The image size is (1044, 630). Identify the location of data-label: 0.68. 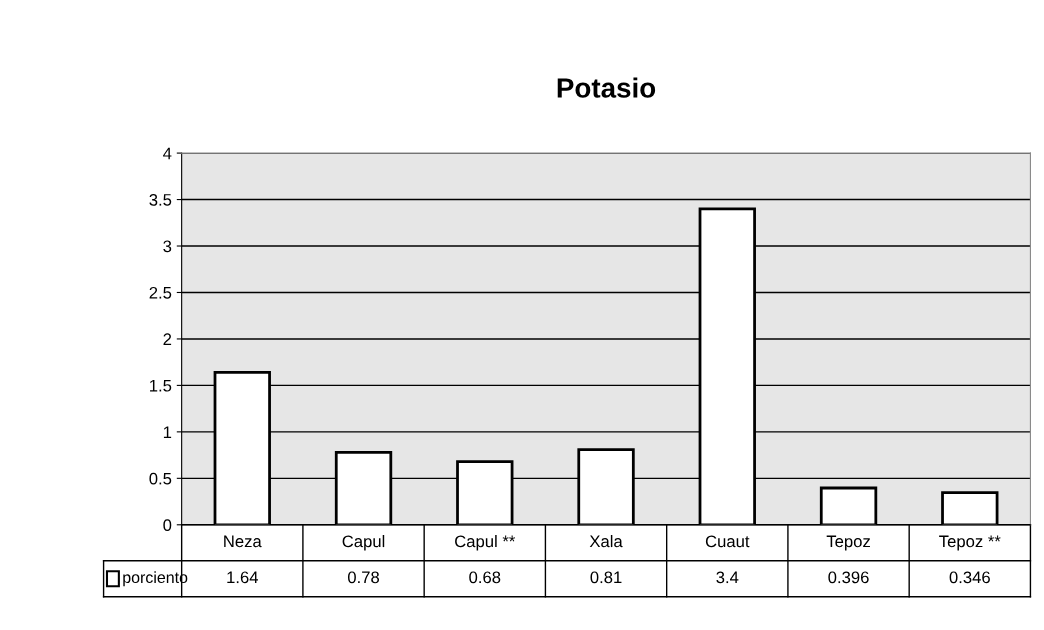
(485, 577).